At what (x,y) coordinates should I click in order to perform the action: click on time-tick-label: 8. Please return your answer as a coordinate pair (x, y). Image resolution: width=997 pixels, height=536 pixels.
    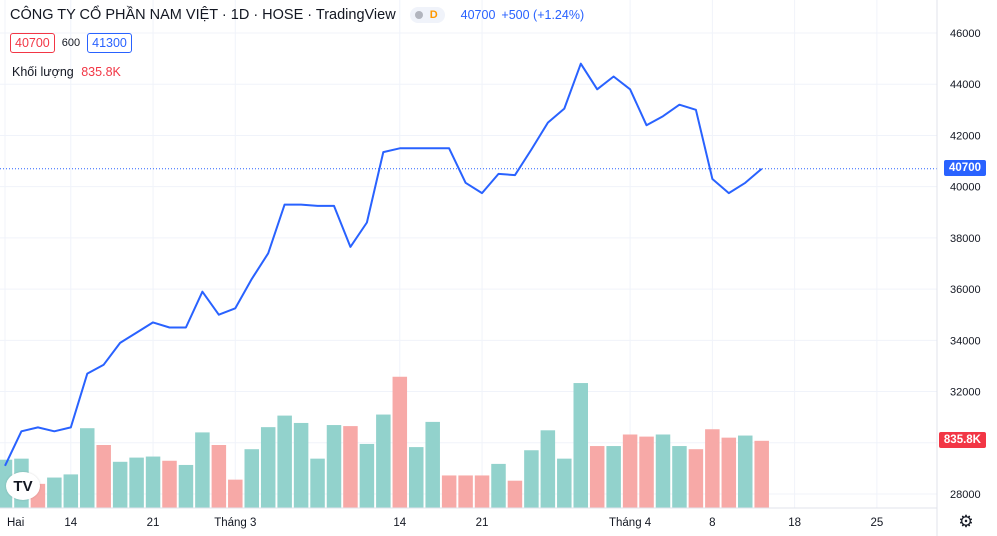
    Looking at the image, I should click on (712, 523).